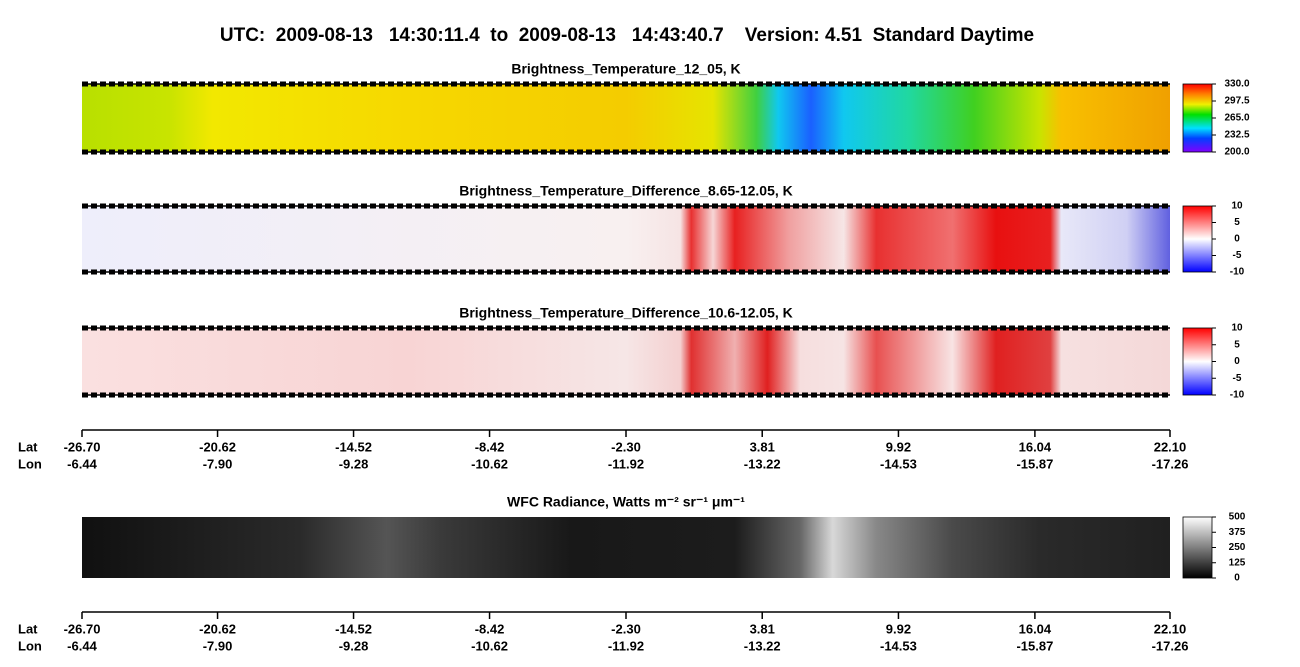 The height and width of the screenshot is (667, 1300). I want to click on panel-title: WFC Radiance, Watts m⁻² sr⁻¹ μm⁻¹, so click(626, 502).